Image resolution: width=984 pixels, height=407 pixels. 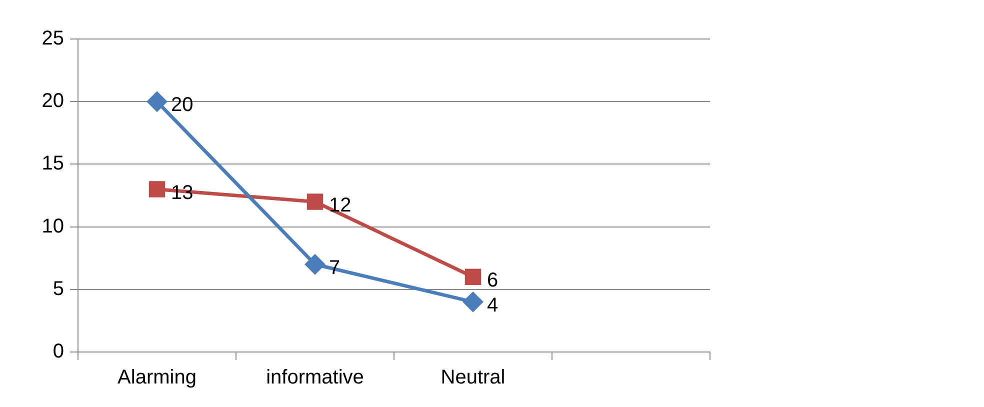 I want to click on data-label: 12, so click(x=340, y=205).